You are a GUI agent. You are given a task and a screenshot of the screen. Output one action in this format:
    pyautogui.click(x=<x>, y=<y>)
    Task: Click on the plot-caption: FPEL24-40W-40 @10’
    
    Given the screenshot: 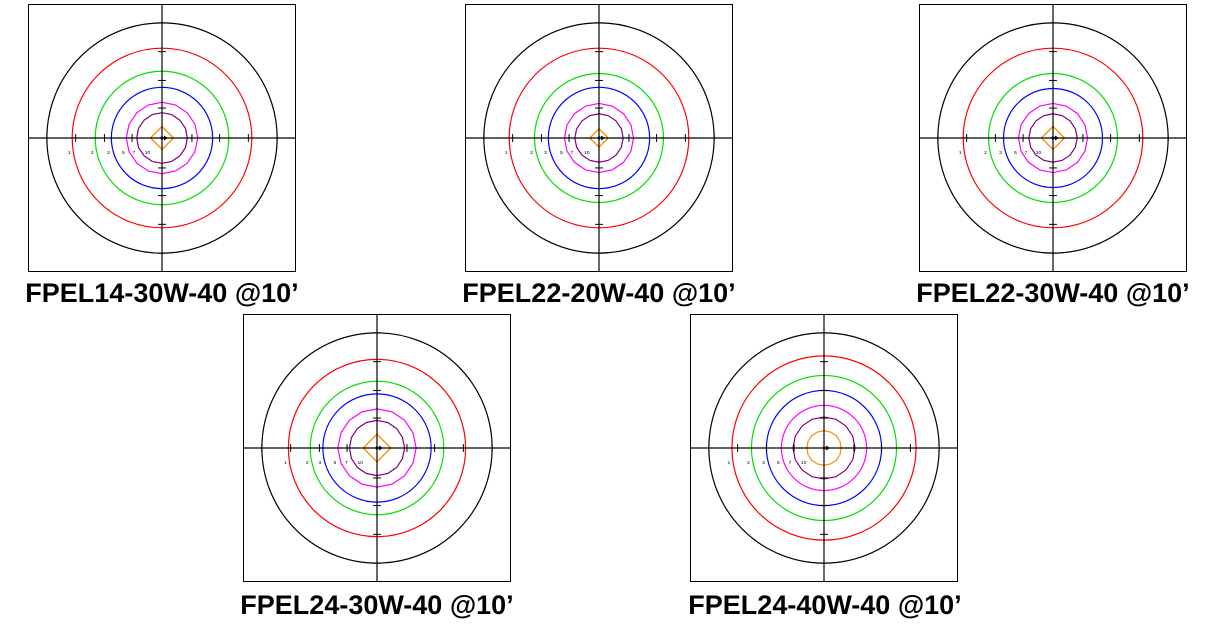 What is the action you would take?
    pyautogui.click(x=825, y=605)
    